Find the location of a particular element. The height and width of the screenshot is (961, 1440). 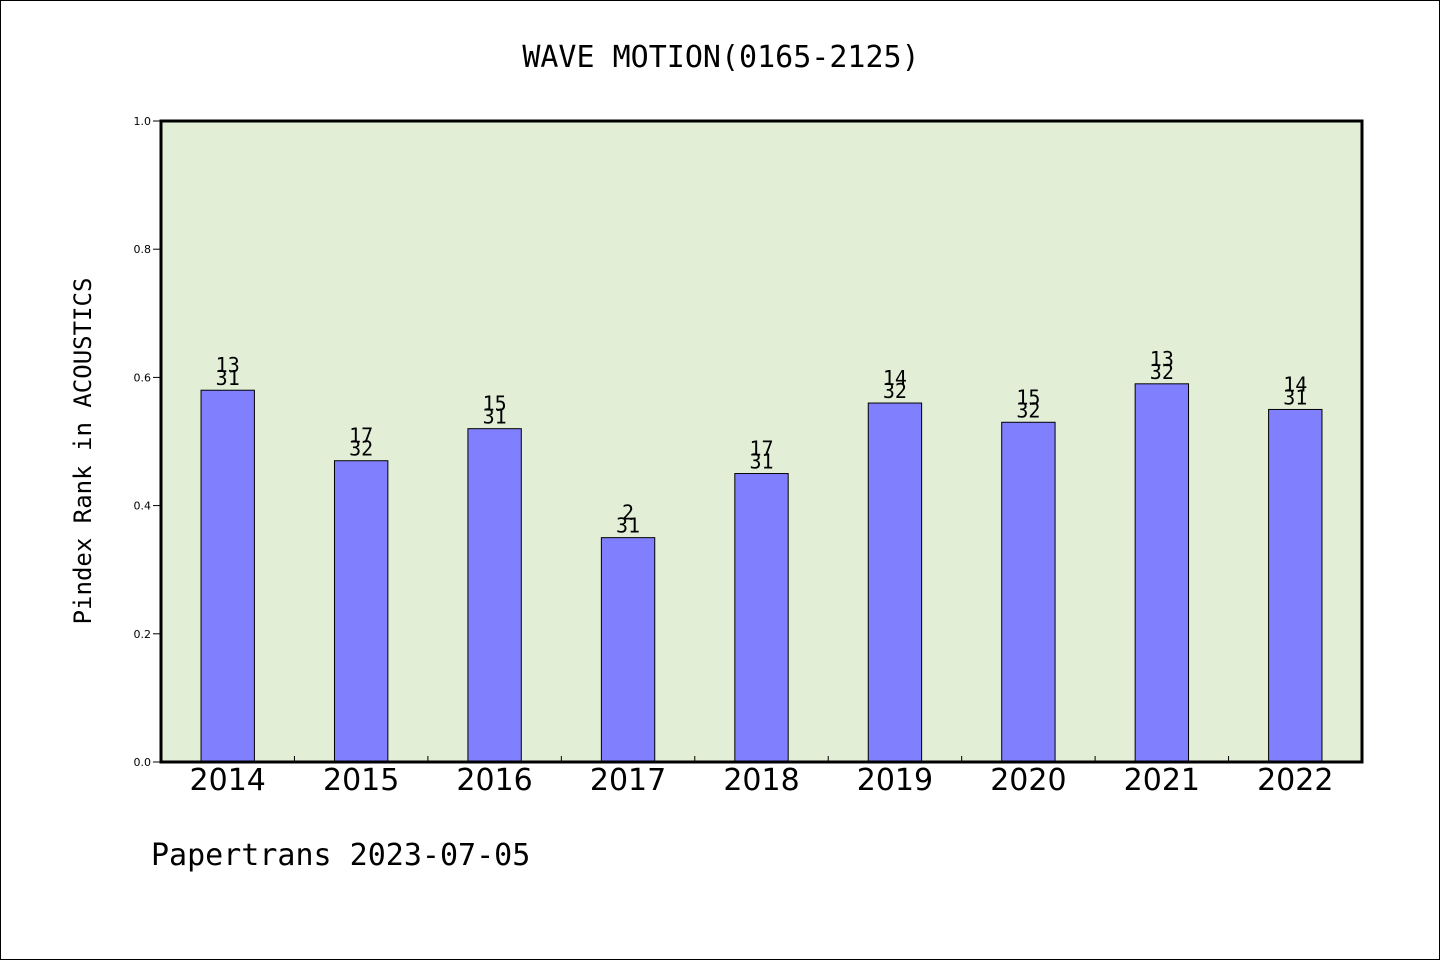

y-tick-label: 0.0 is located at coordinates (143, 762).